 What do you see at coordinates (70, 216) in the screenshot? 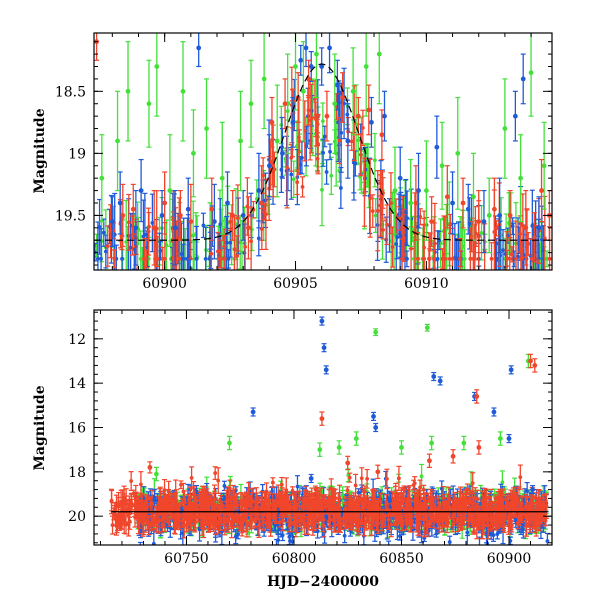
I see `top-y-tick-label: 19.5` at bounding box center [70, 216].